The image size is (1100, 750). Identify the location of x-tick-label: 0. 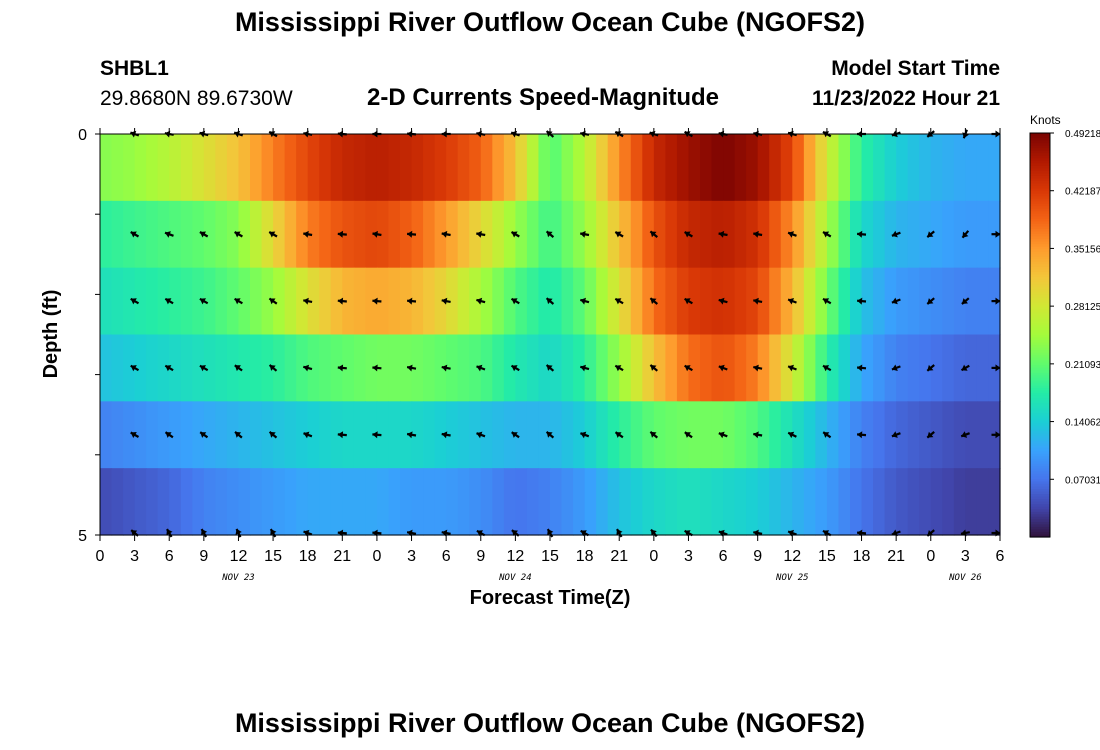
(376, 556).